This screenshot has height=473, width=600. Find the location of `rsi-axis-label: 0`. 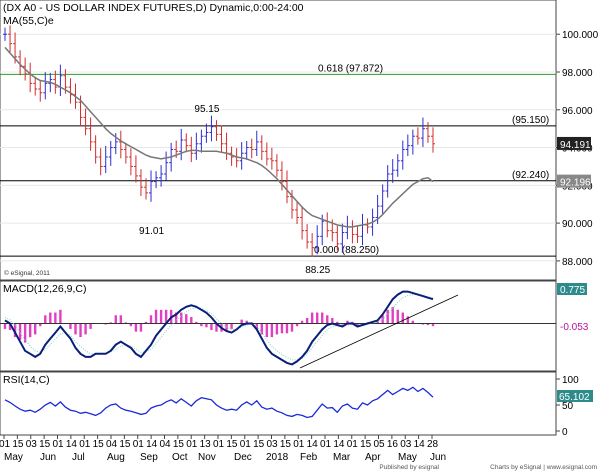

rsi-axis-label: 0 is located at coordinates (565, 432).